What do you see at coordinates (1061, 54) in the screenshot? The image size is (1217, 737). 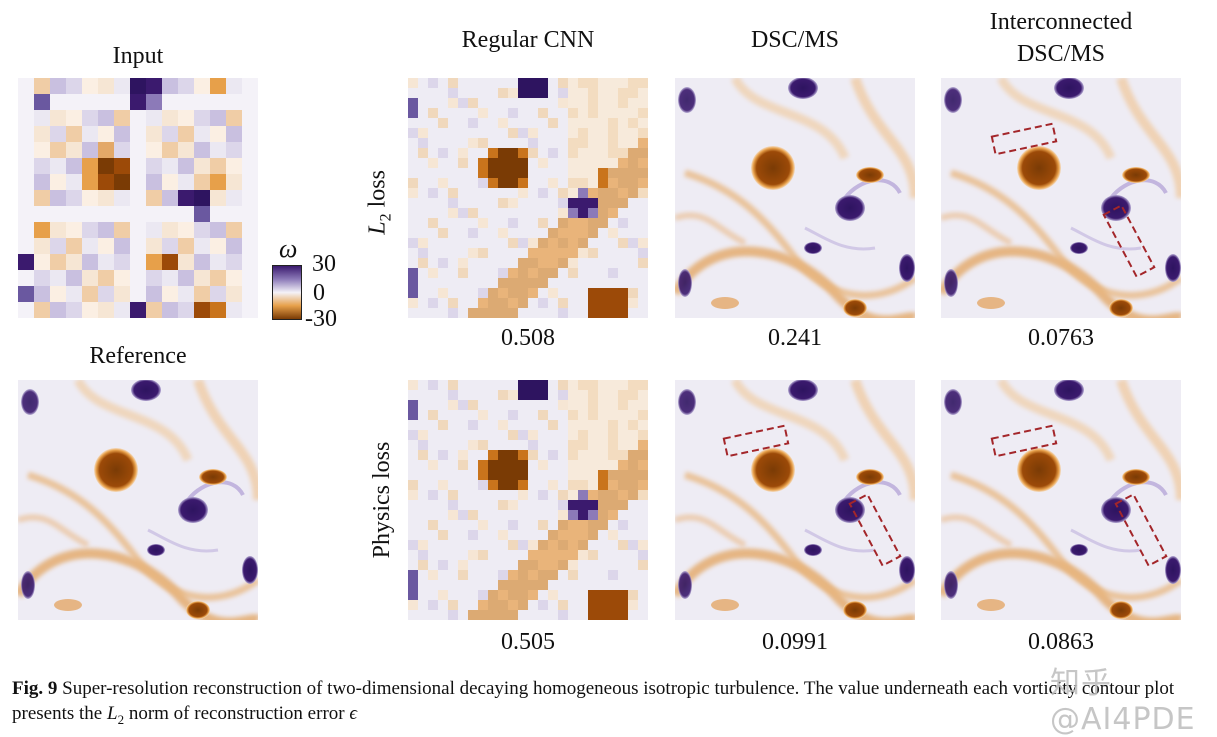 I see `interconnected-title-line2: DSC/MS` at bounding box center [1061, 54].